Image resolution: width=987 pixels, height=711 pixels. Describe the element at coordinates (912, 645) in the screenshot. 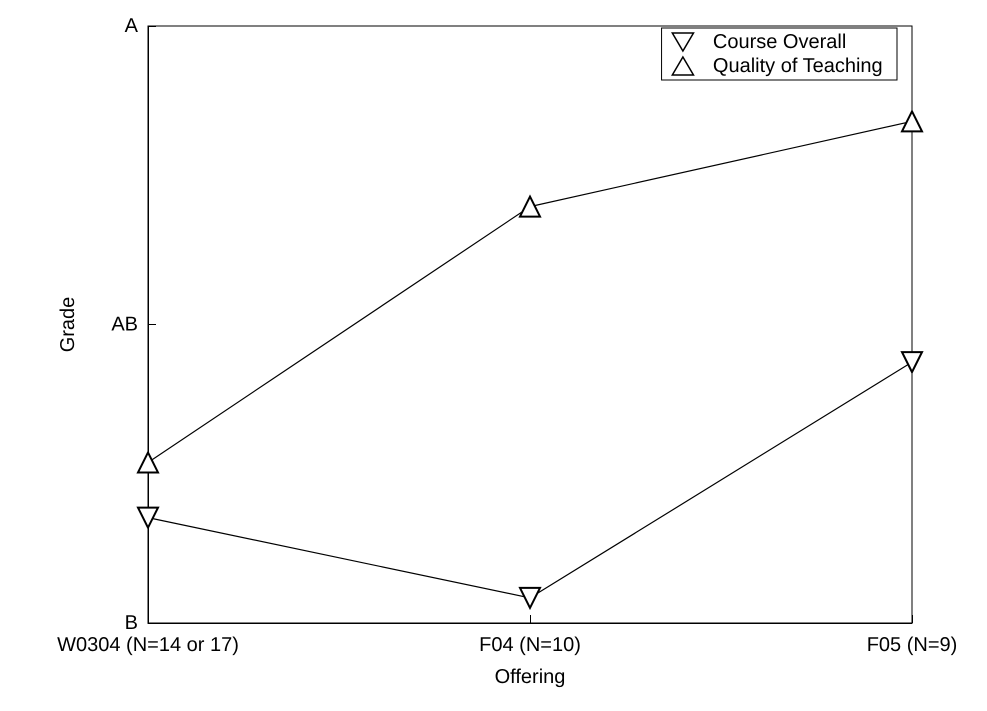

I see `x-tick-label: F05 (N=9)` at that location.